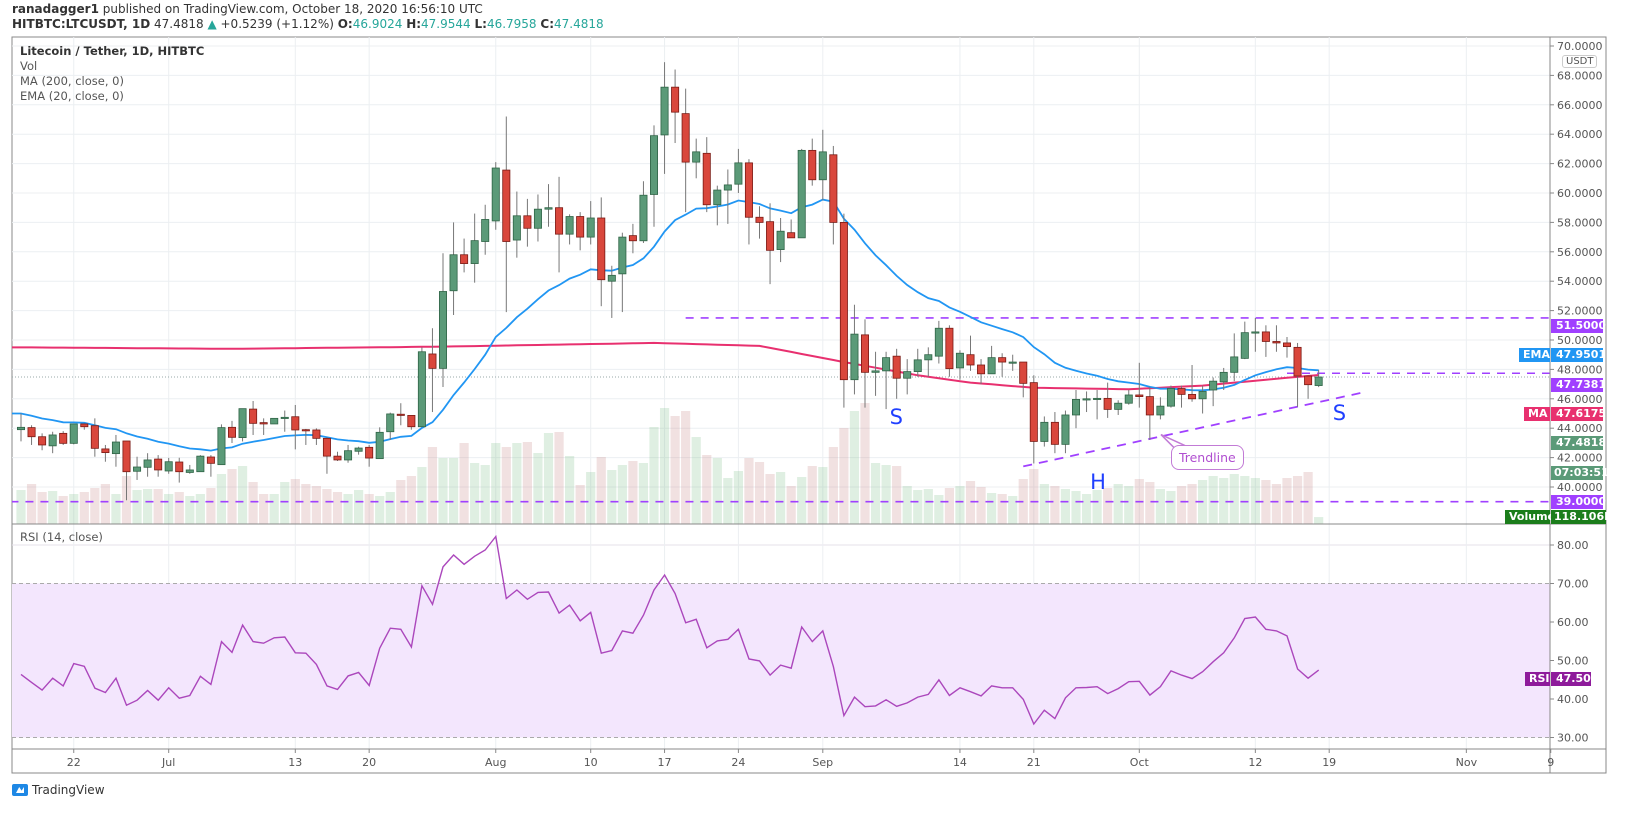 Image resolution: width=1631 pixels, height=814 pixels. Describe the element at coordinates (1573, 545) in the screenshot. I see `rsi-tick-label: 80.00` at that location.